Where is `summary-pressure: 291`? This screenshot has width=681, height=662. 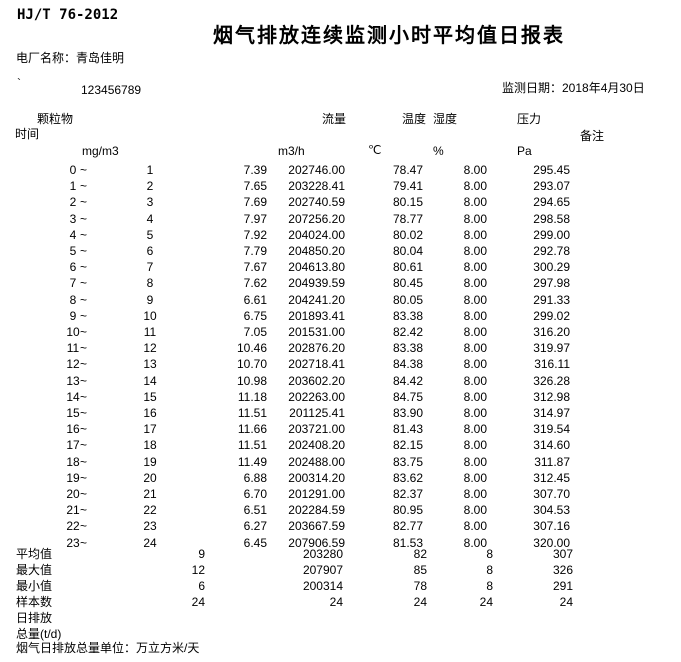
summary-pressure: 291 is located at coordinates (562, 585).